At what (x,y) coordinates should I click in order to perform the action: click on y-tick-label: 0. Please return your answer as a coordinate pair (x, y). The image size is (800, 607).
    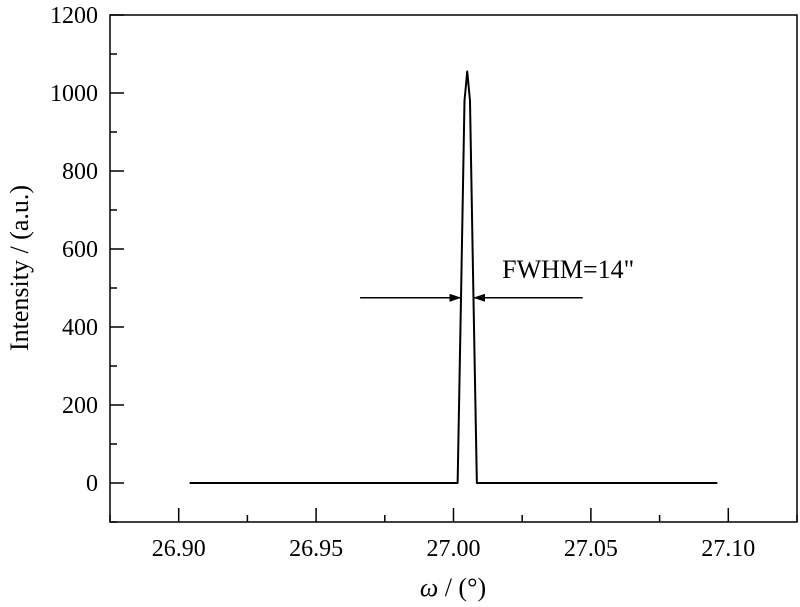
    Looking at the image, I should click on (92, 484).